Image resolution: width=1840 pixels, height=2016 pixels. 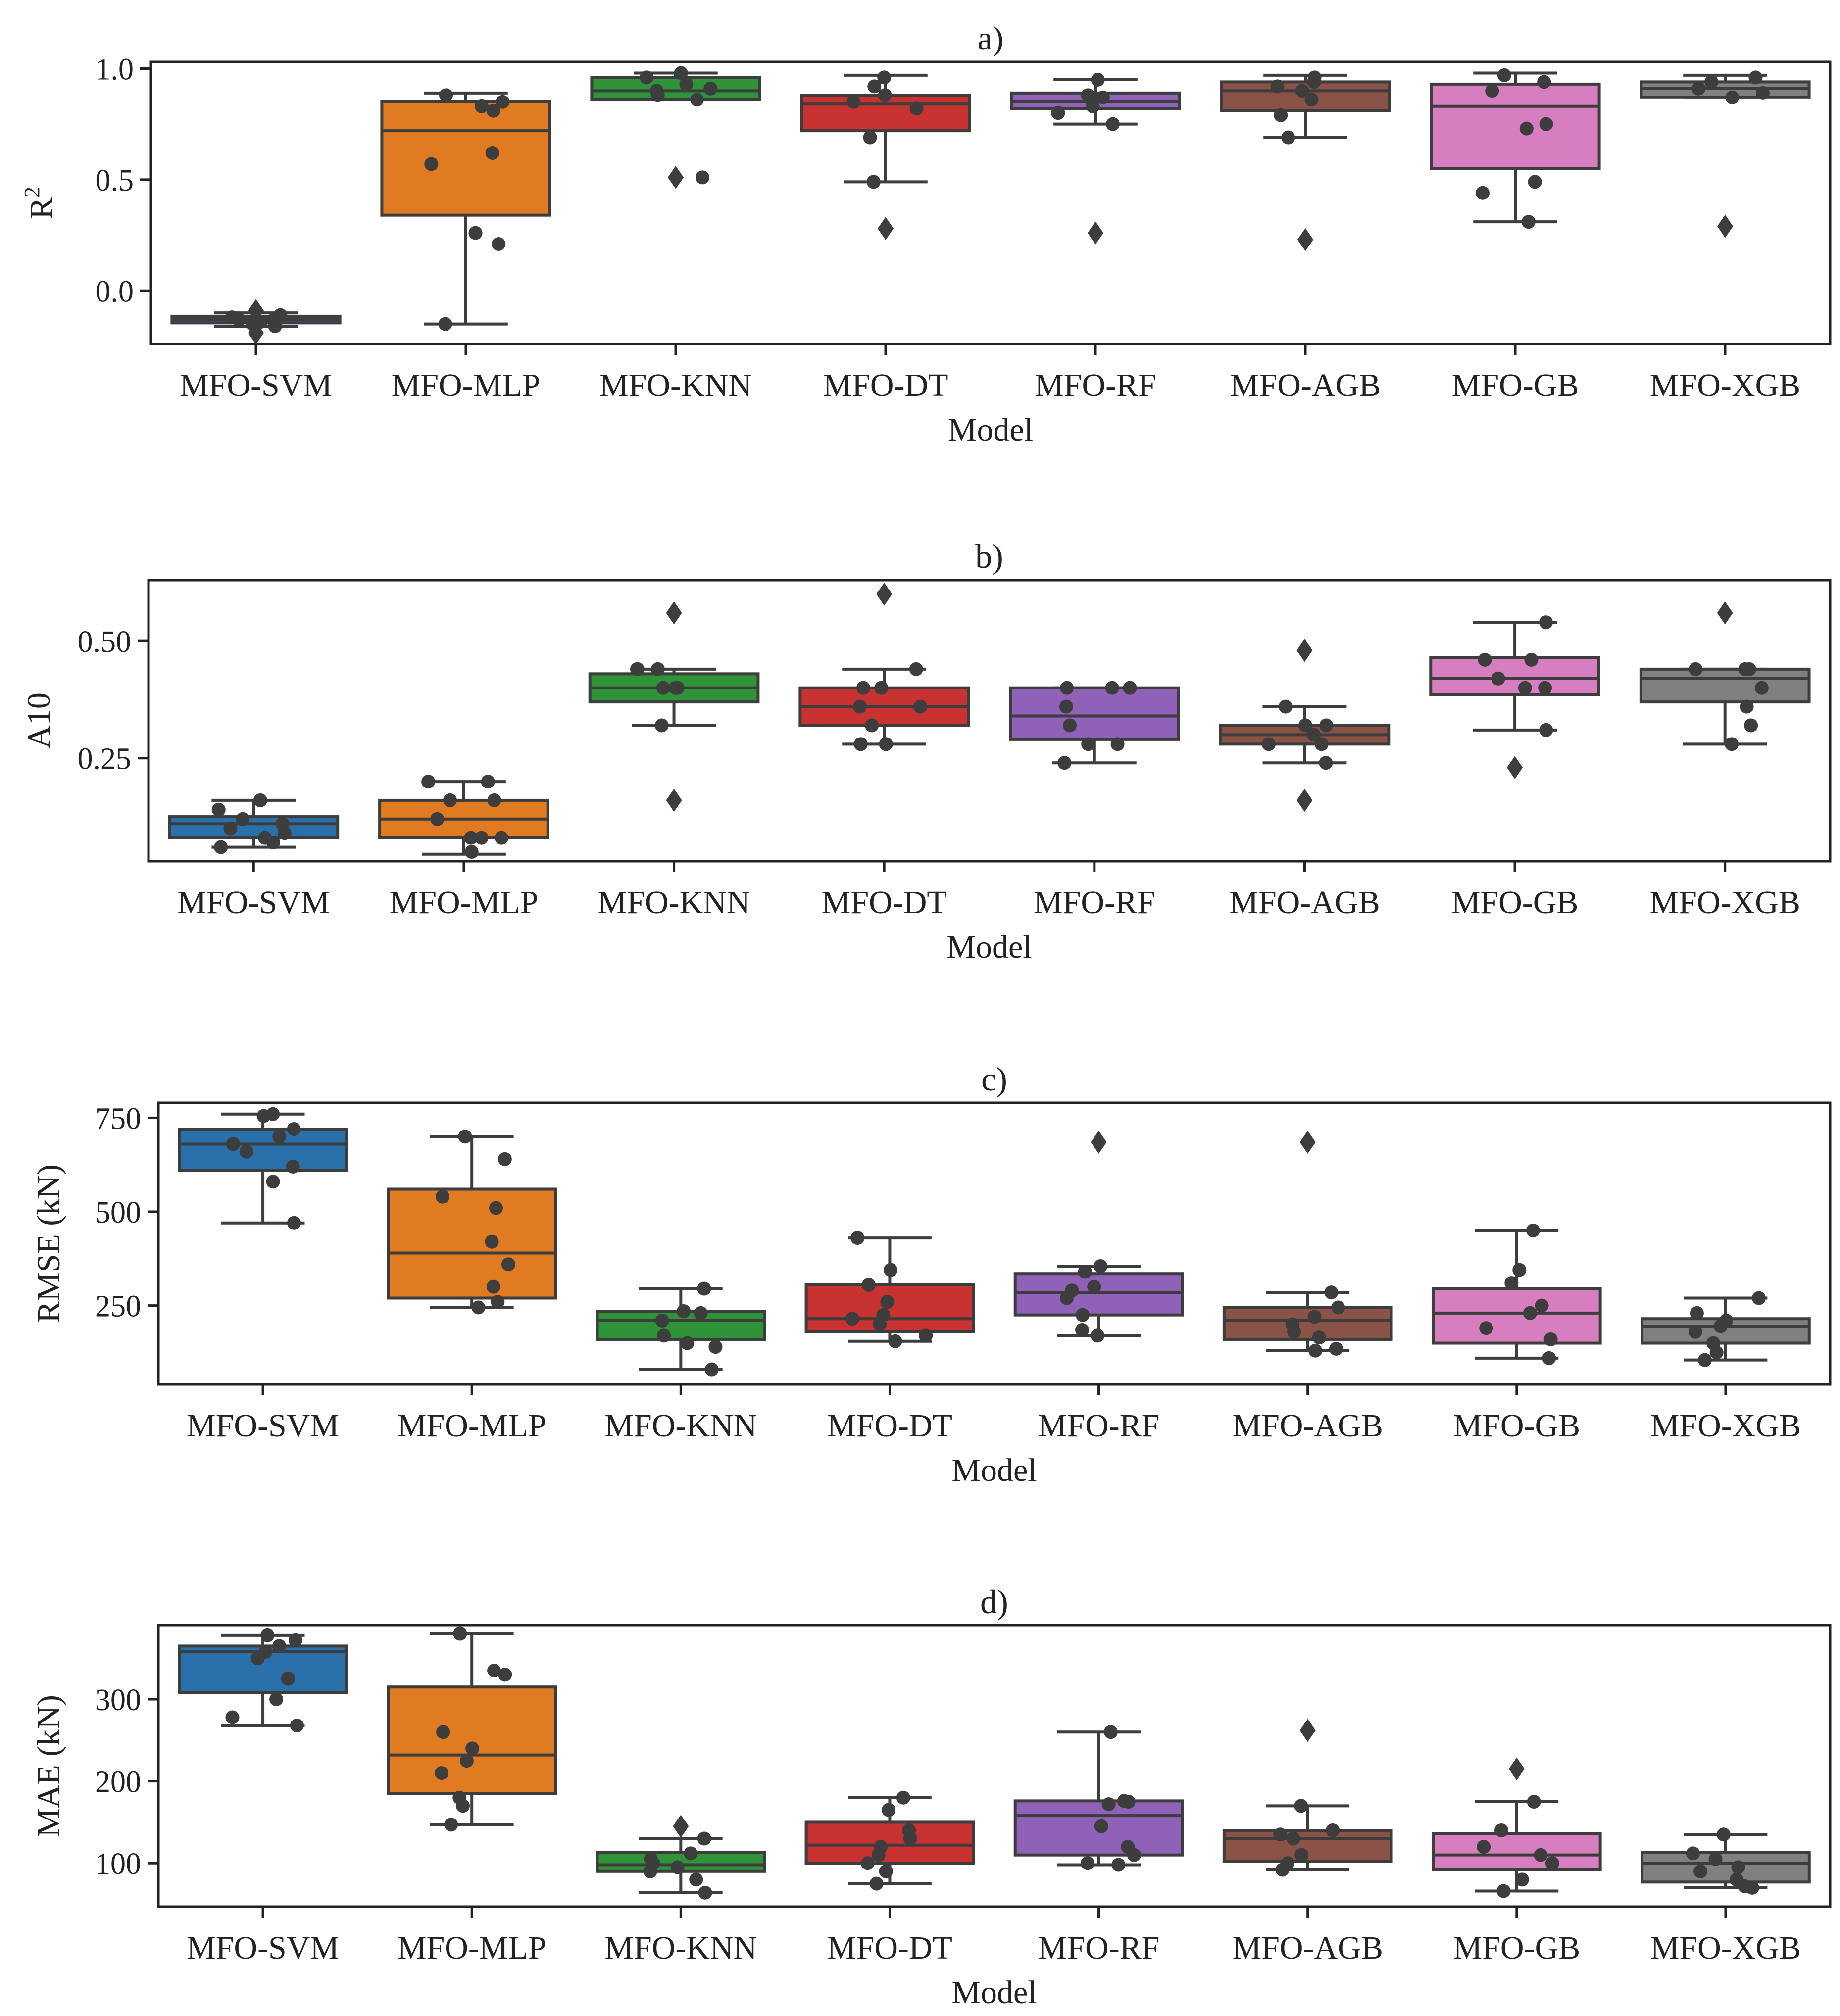 What do you see at coordinates (1307, 1798) in the screenshot?
I see `box-MFO-AGB` at bounding box center [1307, 1798].